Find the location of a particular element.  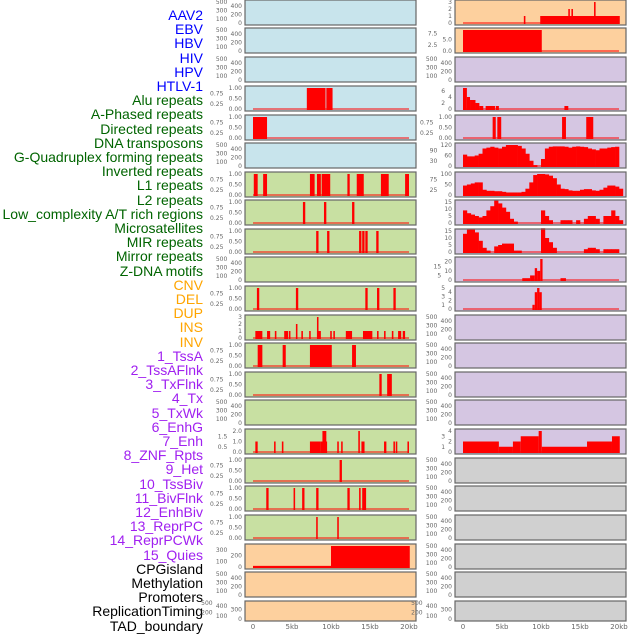

track-label: 3_TxFlnk is located at coordinates (174, 384).